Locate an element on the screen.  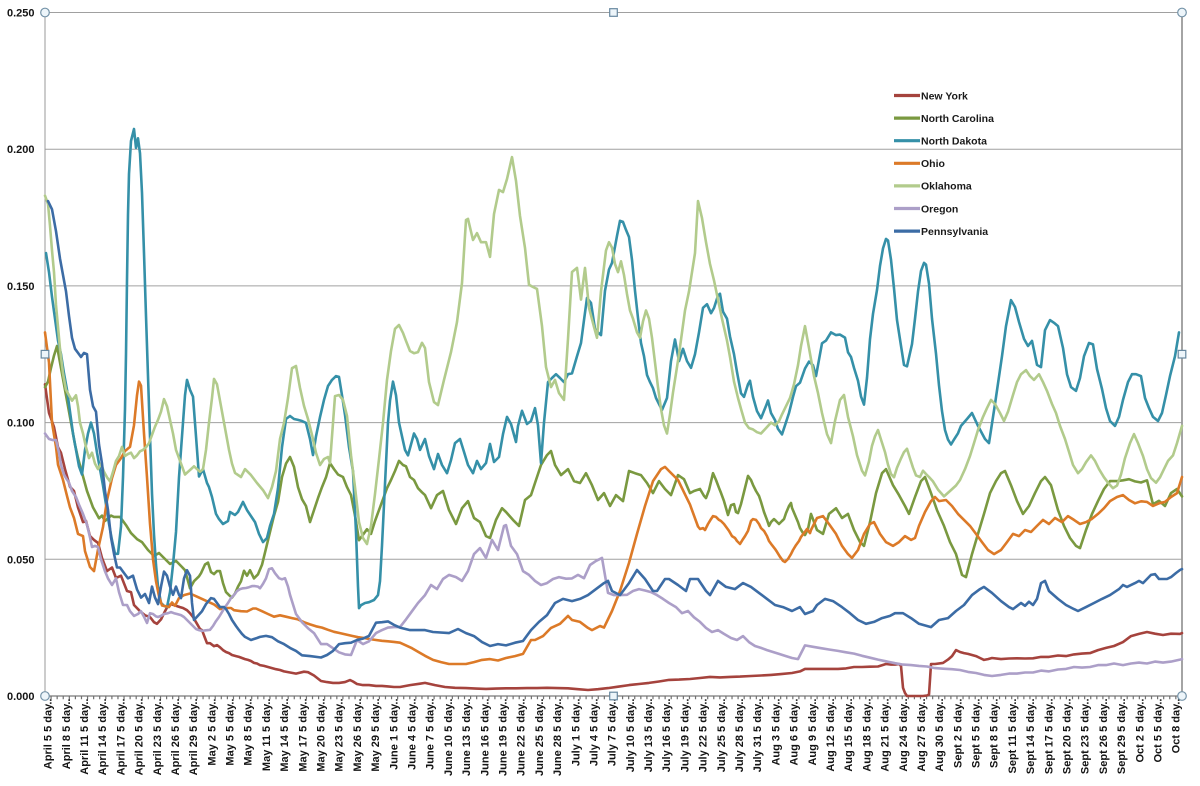
svg-text: New York is located at coordinates (944, 96).